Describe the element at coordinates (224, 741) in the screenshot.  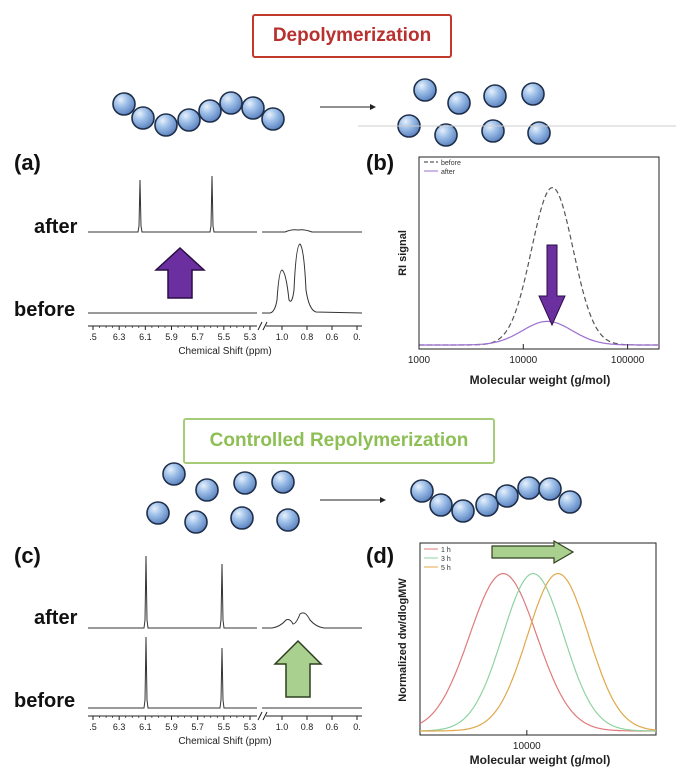
I see `panel-c-xlabel: Chemical Shift (ppm)` at that location.